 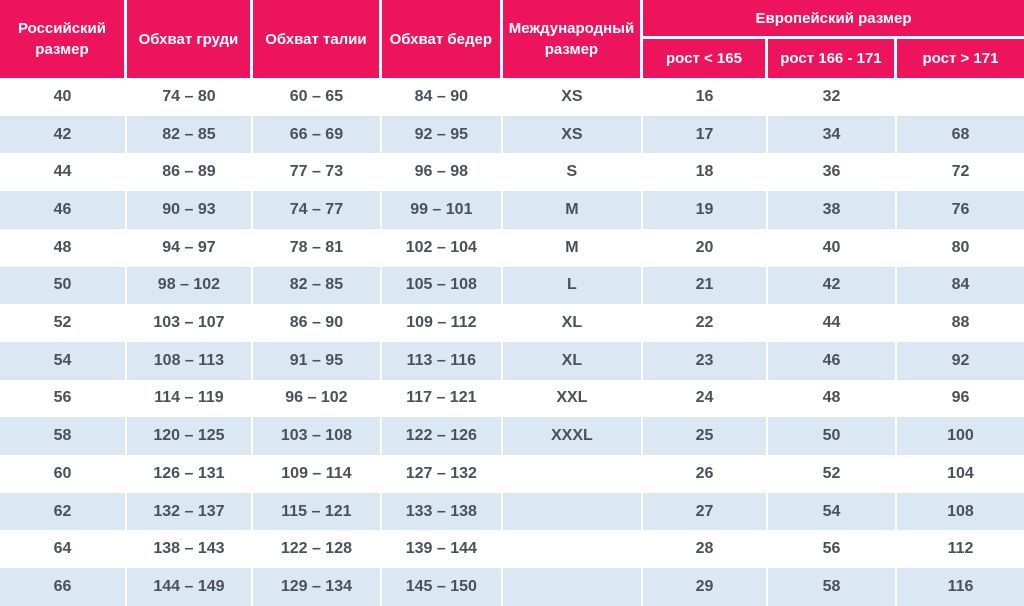 I want to click on cell: 105 – 108, so click(x=442, y=285).